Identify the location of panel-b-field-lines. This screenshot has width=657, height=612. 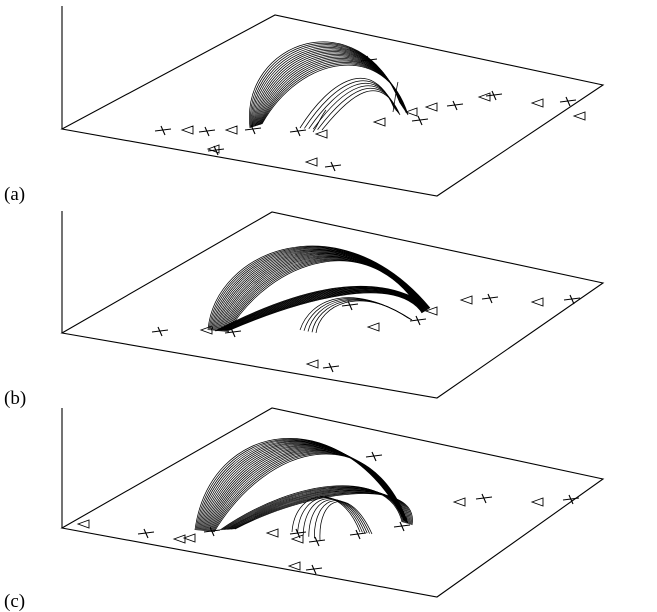
(319, 289).